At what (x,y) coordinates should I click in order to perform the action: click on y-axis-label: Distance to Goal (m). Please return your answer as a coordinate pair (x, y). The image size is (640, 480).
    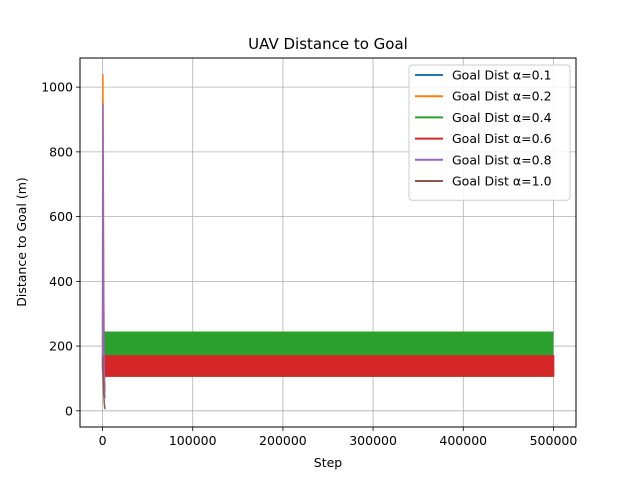
    Looking at the image, I should click on (21, 242).